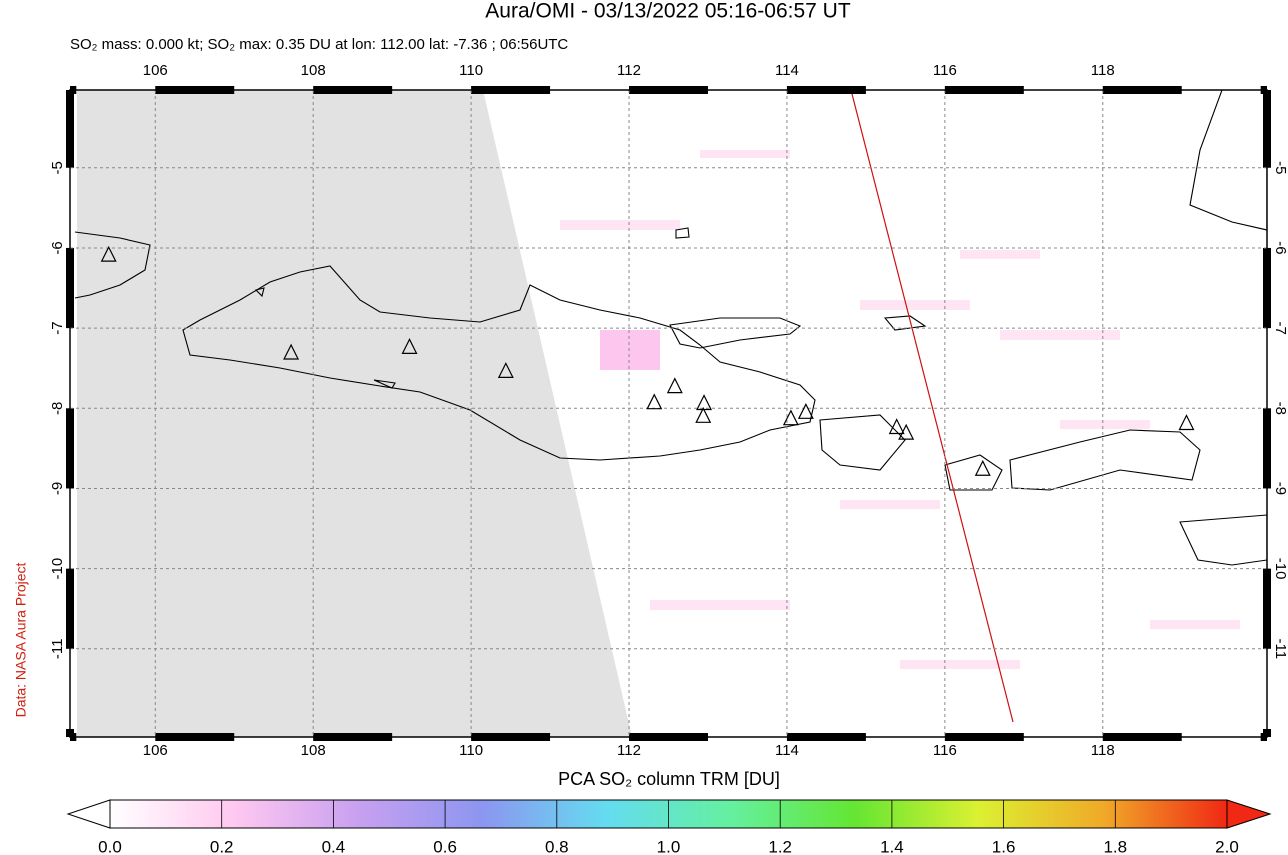 This screenshot has height=855, width=1288. Describe the element at coordinates (669, 846) in the screenshot. I see `colorbar-tick-label: 1.0` at that location.